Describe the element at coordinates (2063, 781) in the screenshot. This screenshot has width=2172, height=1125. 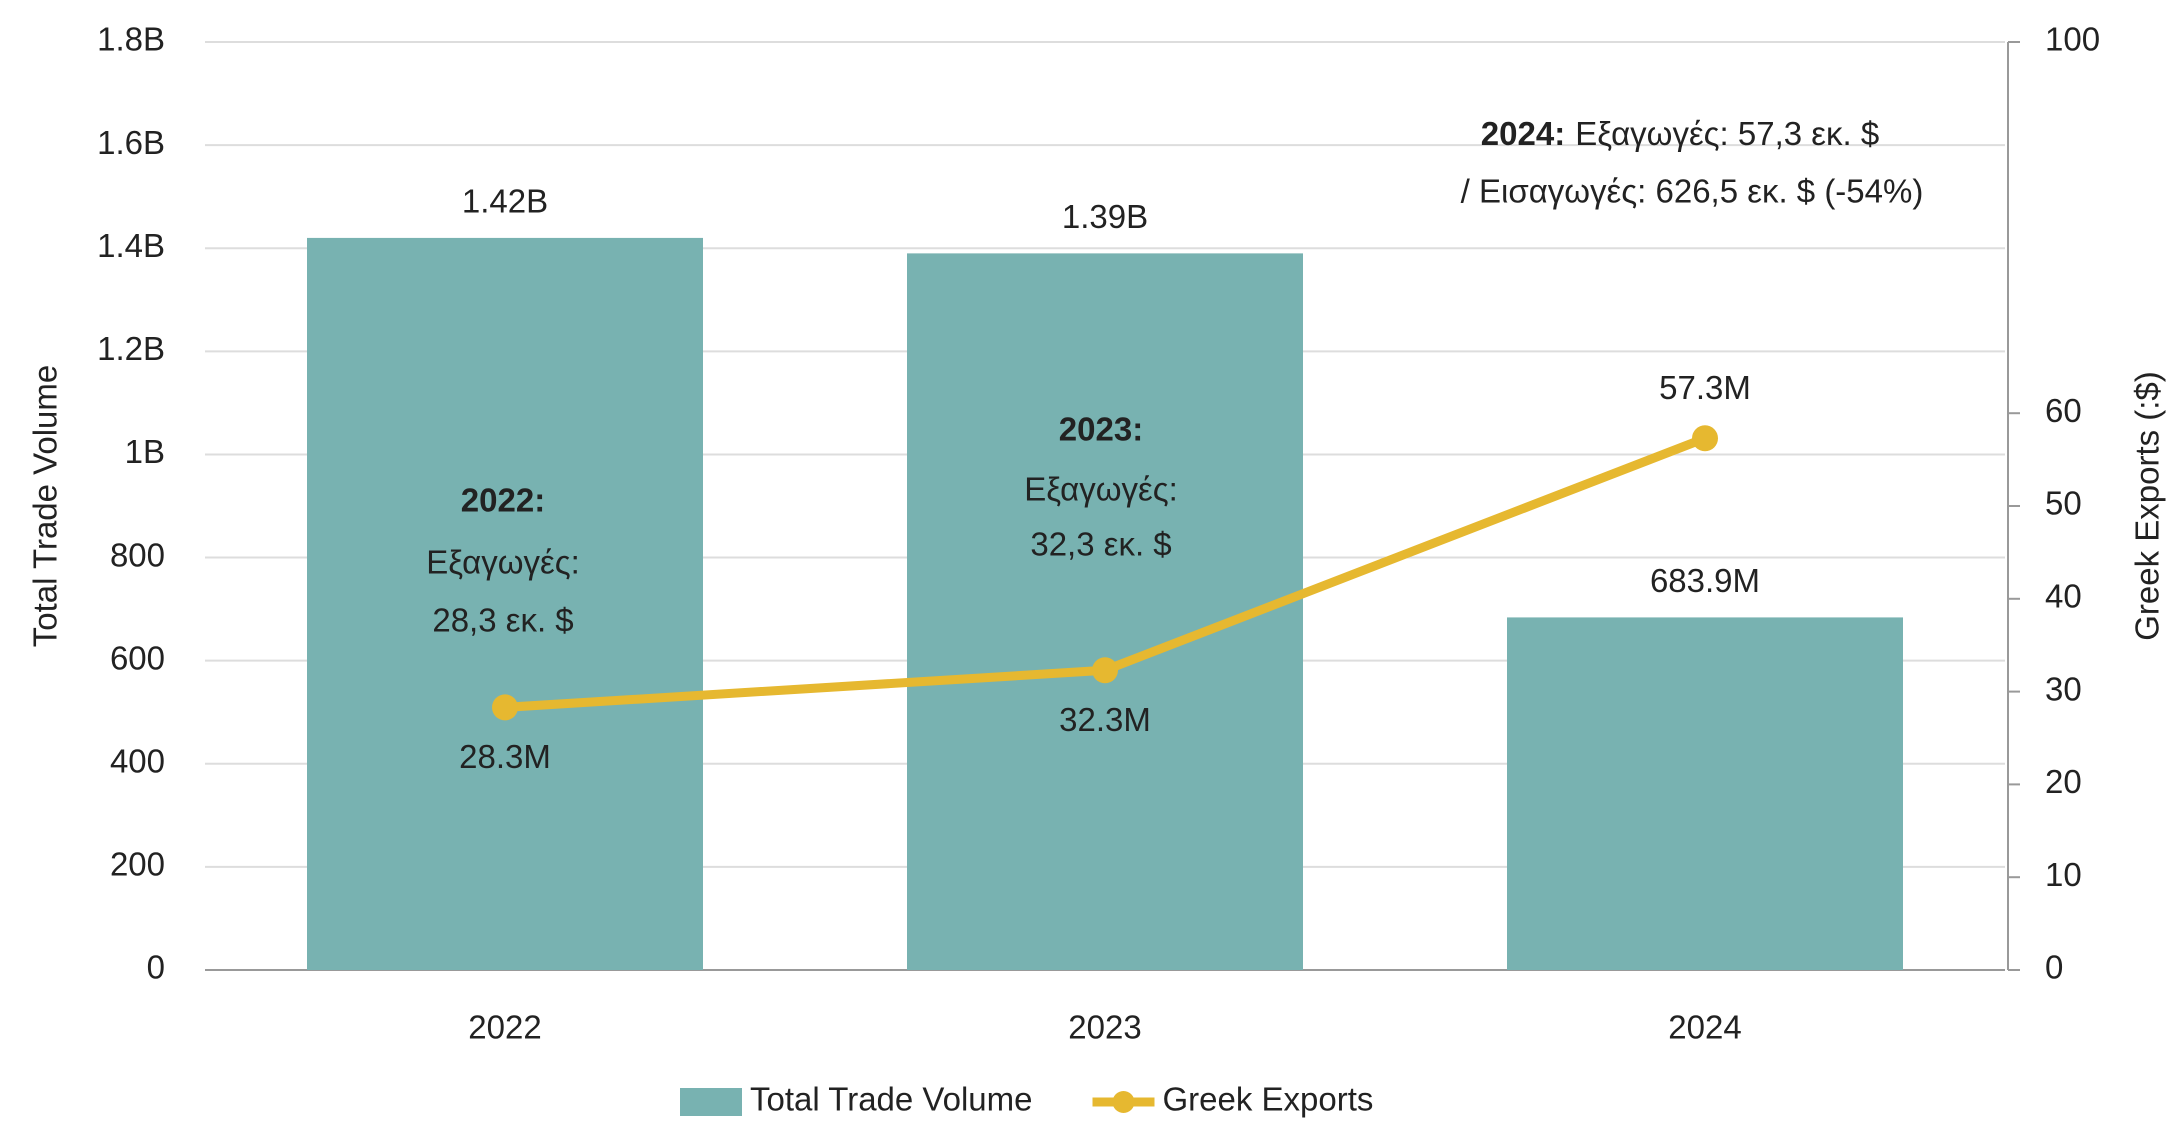
I see `y2-tick-label: 20` at that location.